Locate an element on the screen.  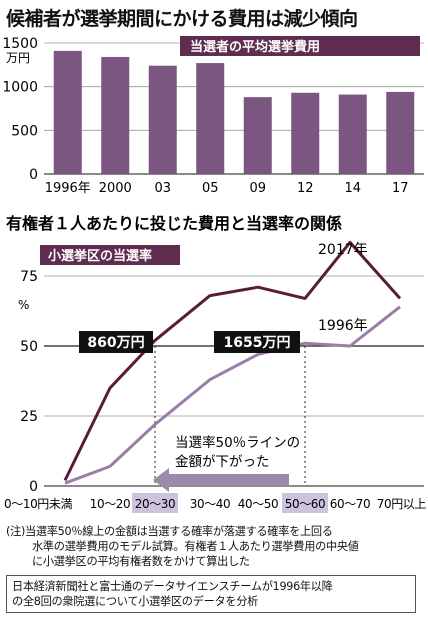
main-title: 候補者が選挙期間にかける費用は減少傾向 is located at coordinates (182, 19).